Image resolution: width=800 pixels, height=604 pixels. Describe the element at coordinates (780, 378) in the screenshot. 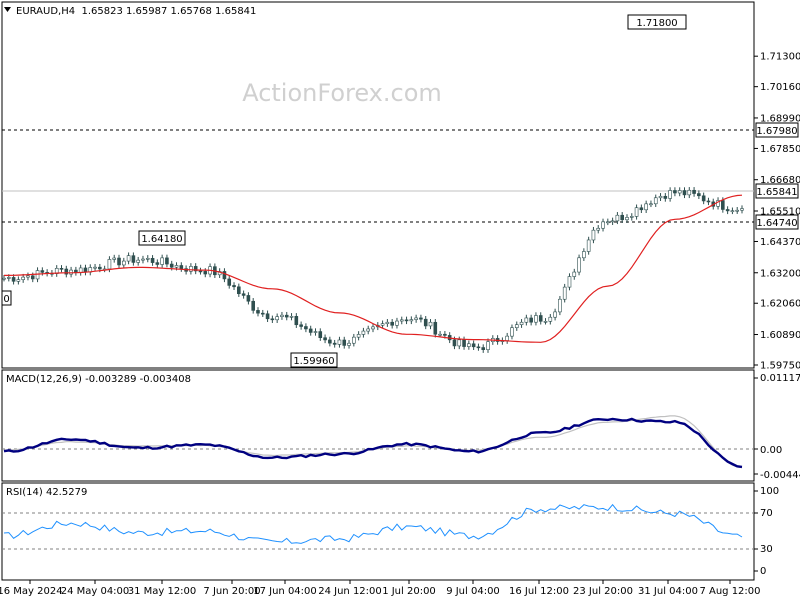

I see `macd-axis-tick-top: 0.011176` at that location.